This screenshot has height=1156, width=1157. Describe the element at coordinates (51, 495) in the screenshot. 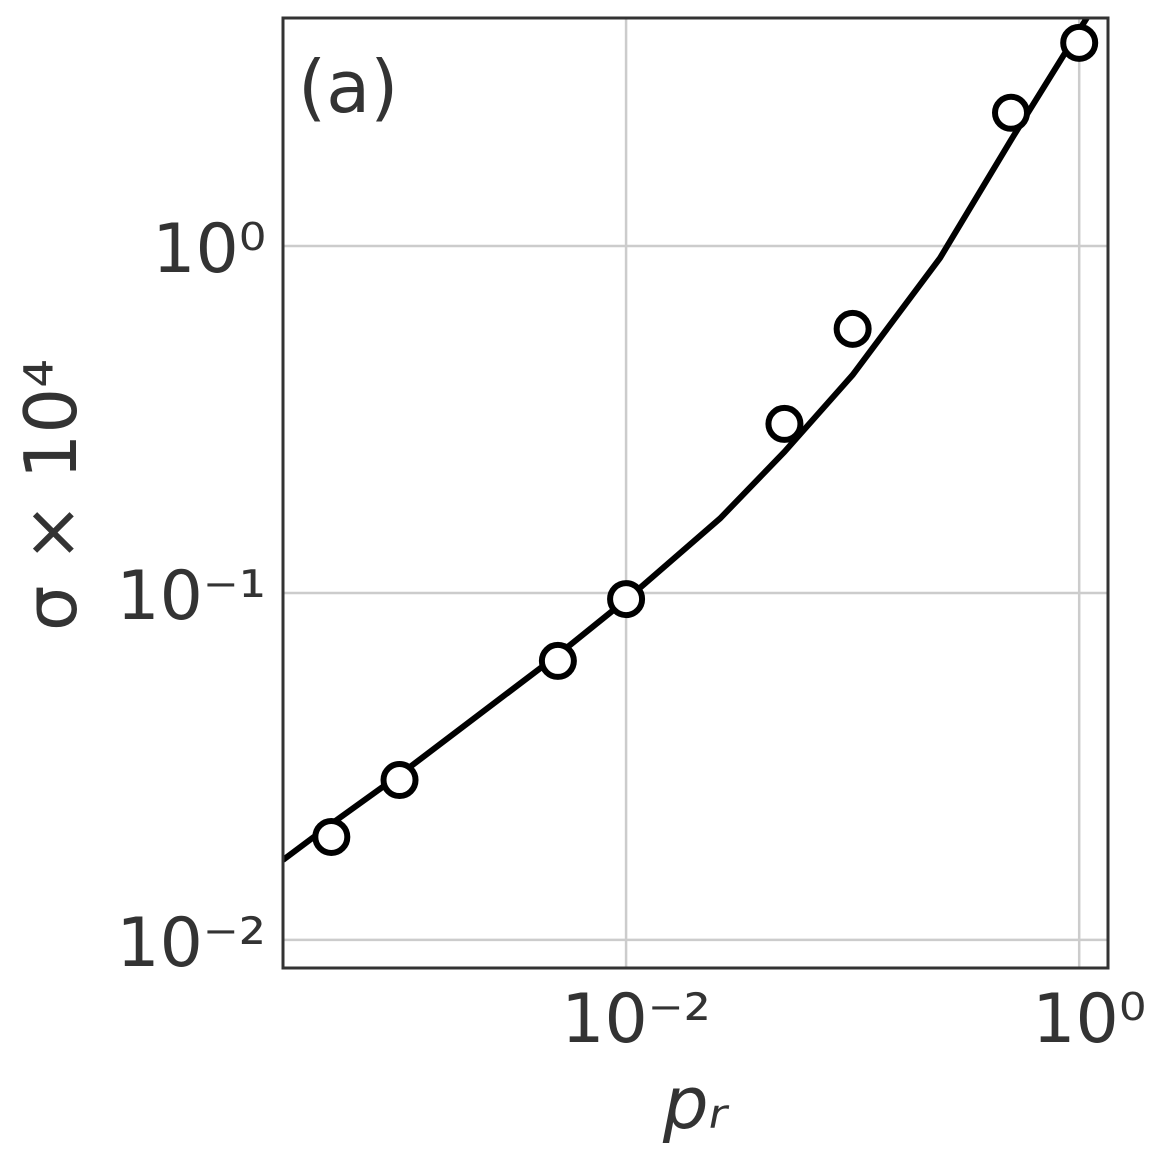

I see `y-axis-label: σ × 10⁴` at that location.